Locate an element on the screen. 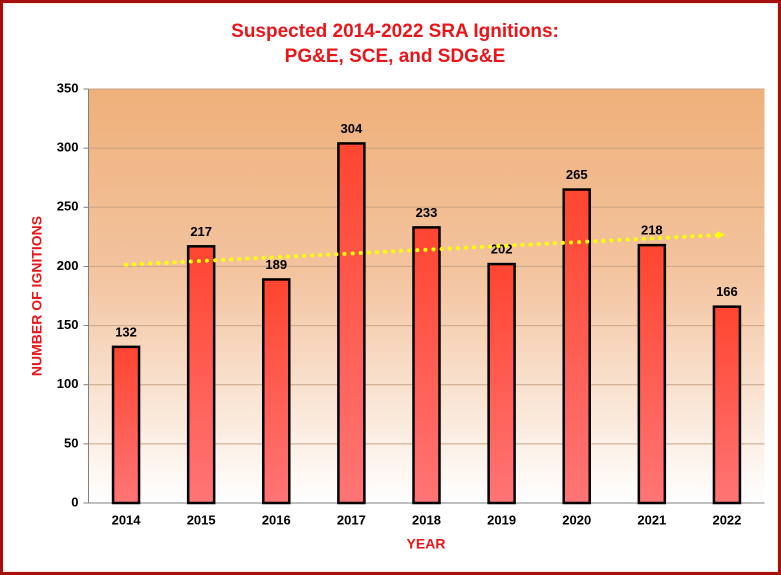 The height and width of the screenshot is (575, 781). x-tick-label: 2021 is located at coordinates (651, 519).